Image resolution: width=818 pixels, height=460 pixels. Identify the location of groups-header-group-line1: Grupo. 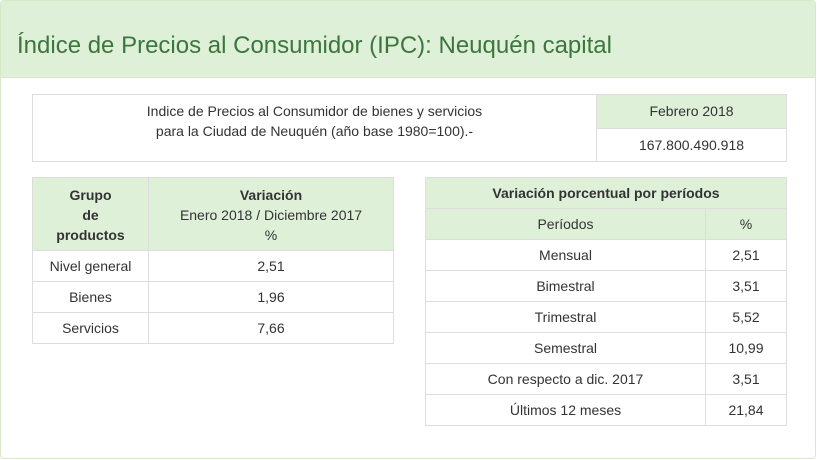
(90, 194).